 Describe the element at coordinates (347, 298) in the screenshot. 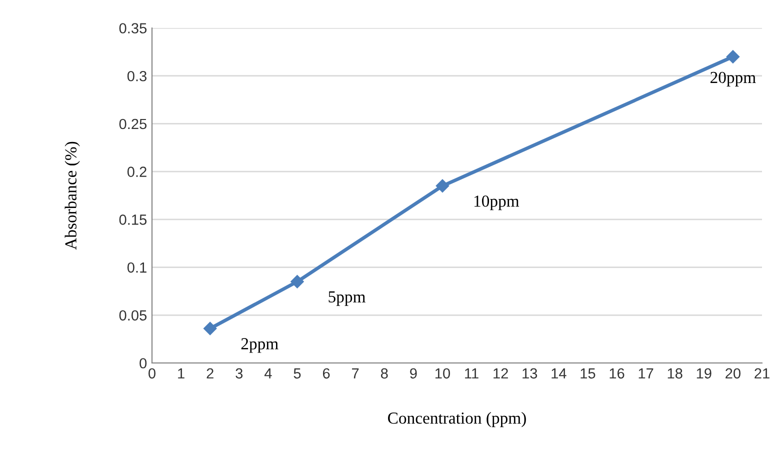

I see `annotation: 5ppm` at that location.